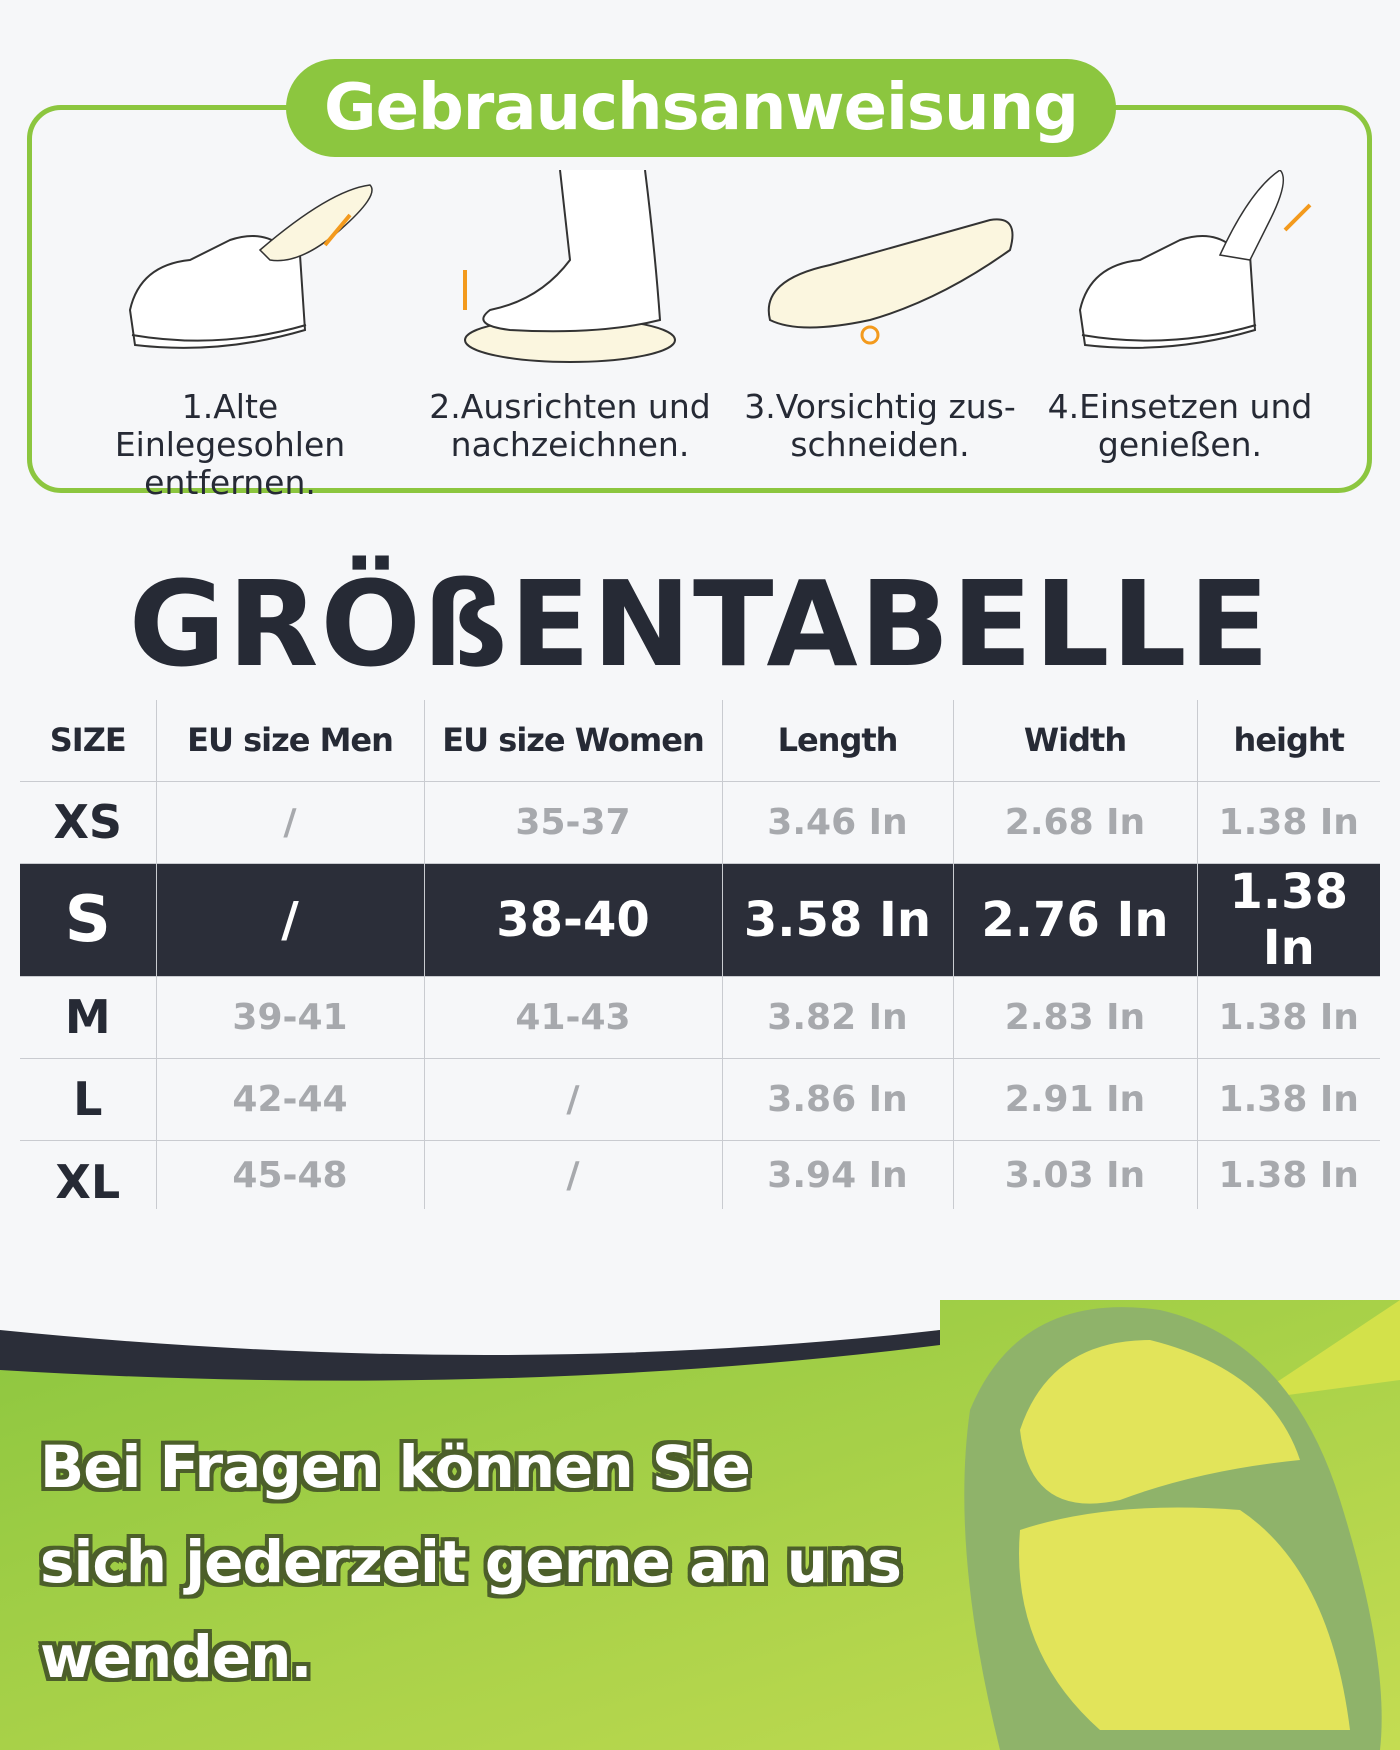 The image size is (1400, 1750). I want to click on table-row: XL 45-48/3.94 In 3.03 In 1.38 In, so click(700, 1174).